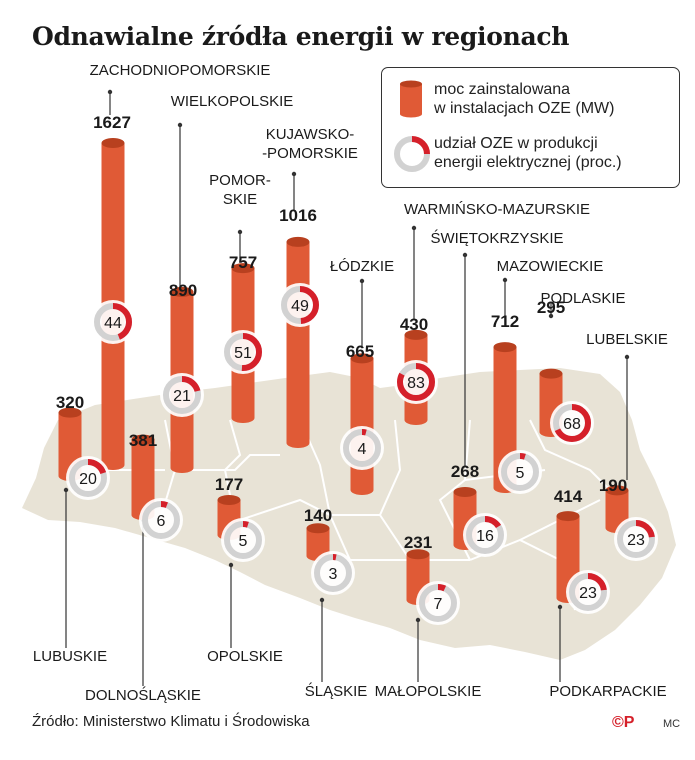  What do you see at coordinates (245, 656) in the screenshot?
I see `region-label-opolskie: OPOLSKIE` at bounding box center [245, 656].